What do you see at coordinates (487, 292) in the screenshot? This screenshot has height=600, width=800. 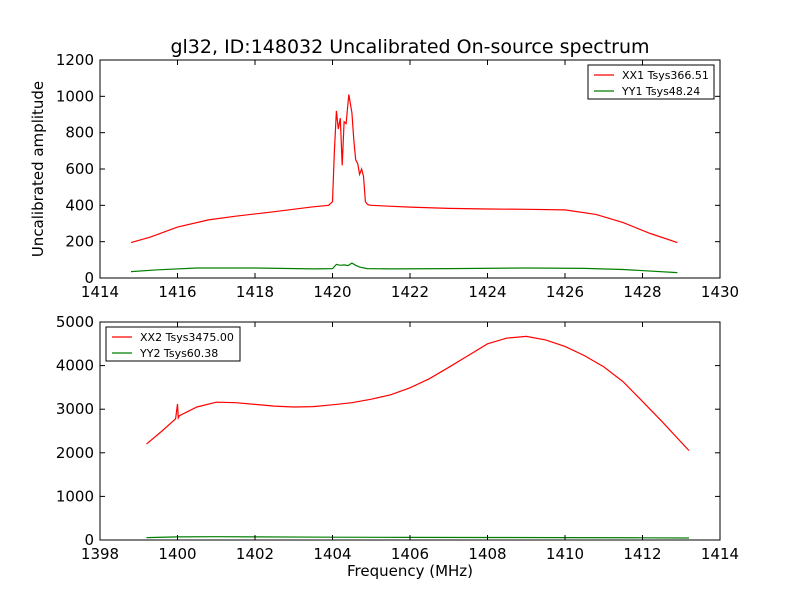 I see `x-tick-label: 1424` at bounding box center [487, 292].